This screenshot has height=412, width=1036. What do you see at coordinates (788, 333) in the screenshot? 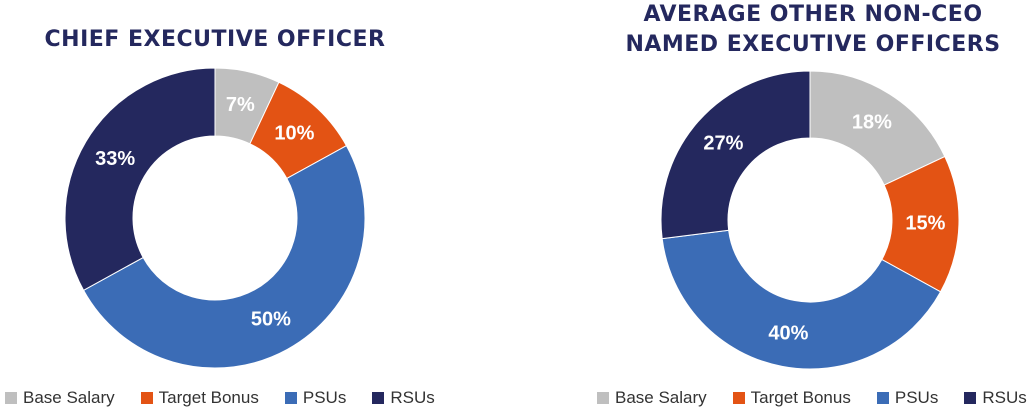
I see `data-label-psus: 40%` at bounding box center [788, 333].